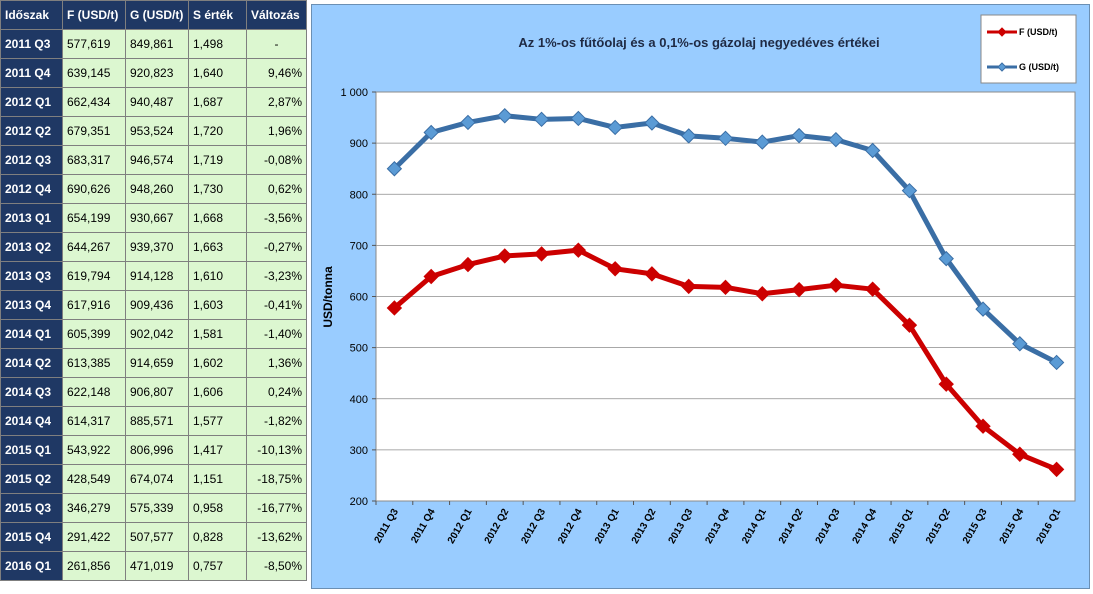 The height and width of the screenshot is (594, 1093). I want to click on legend-label-g: G (USD/t), so click(1039, 67).